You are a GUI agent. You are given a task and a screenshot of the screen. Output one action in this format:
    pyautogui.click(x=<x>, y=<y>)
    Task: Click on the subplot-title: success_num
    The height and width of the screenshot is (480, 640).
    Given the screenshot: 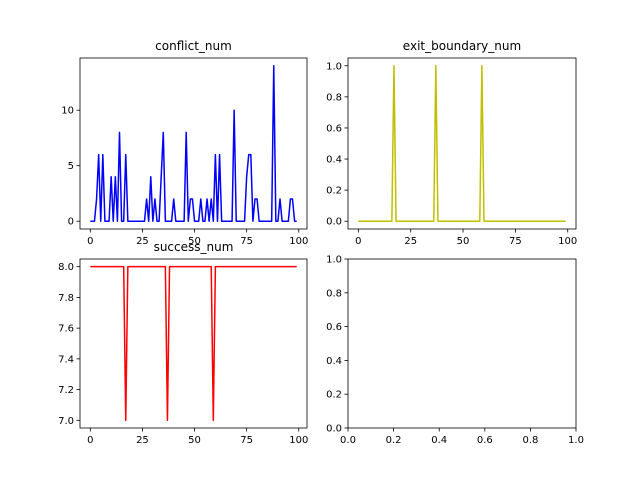 What is the action you would take?
    pyautogui.click(x=194, y=247)
    